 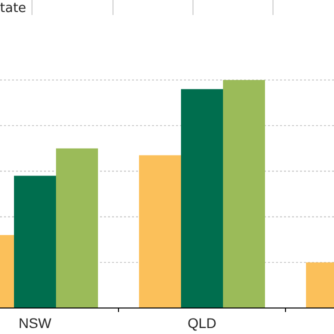 What do you see at coordinates (13, 8) in the screenshot?
I see `chart-title: tate` at bounding box center [13, 8].